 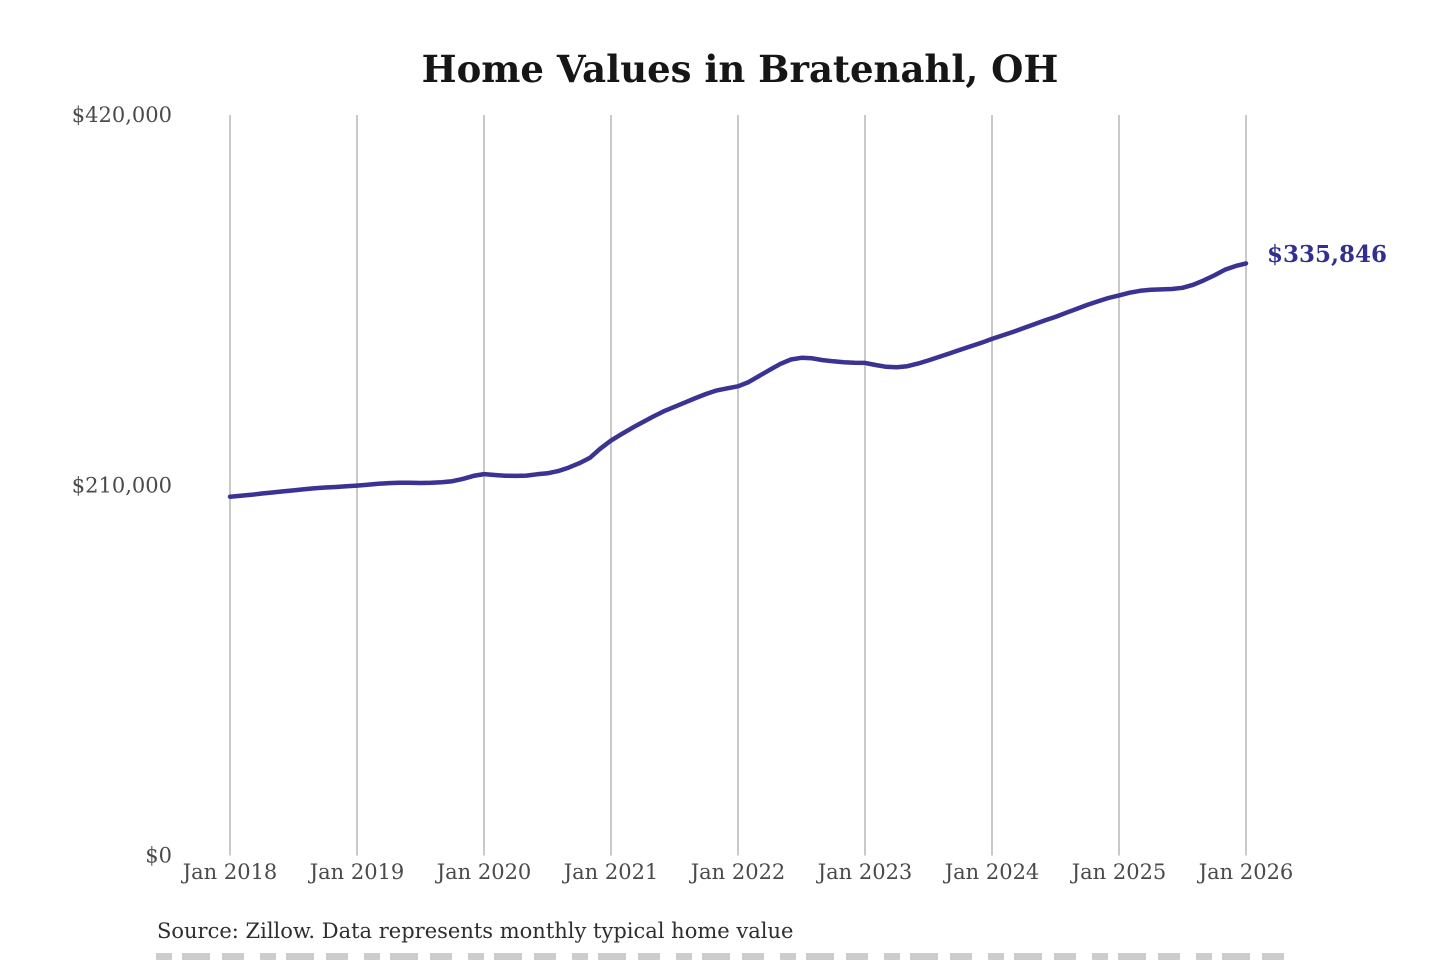 What do you see at coordinates (740, 69) in the screenshot?
I see `chart-title: Home Values in Bratenahl, OH` at bounding box center [740, 69].